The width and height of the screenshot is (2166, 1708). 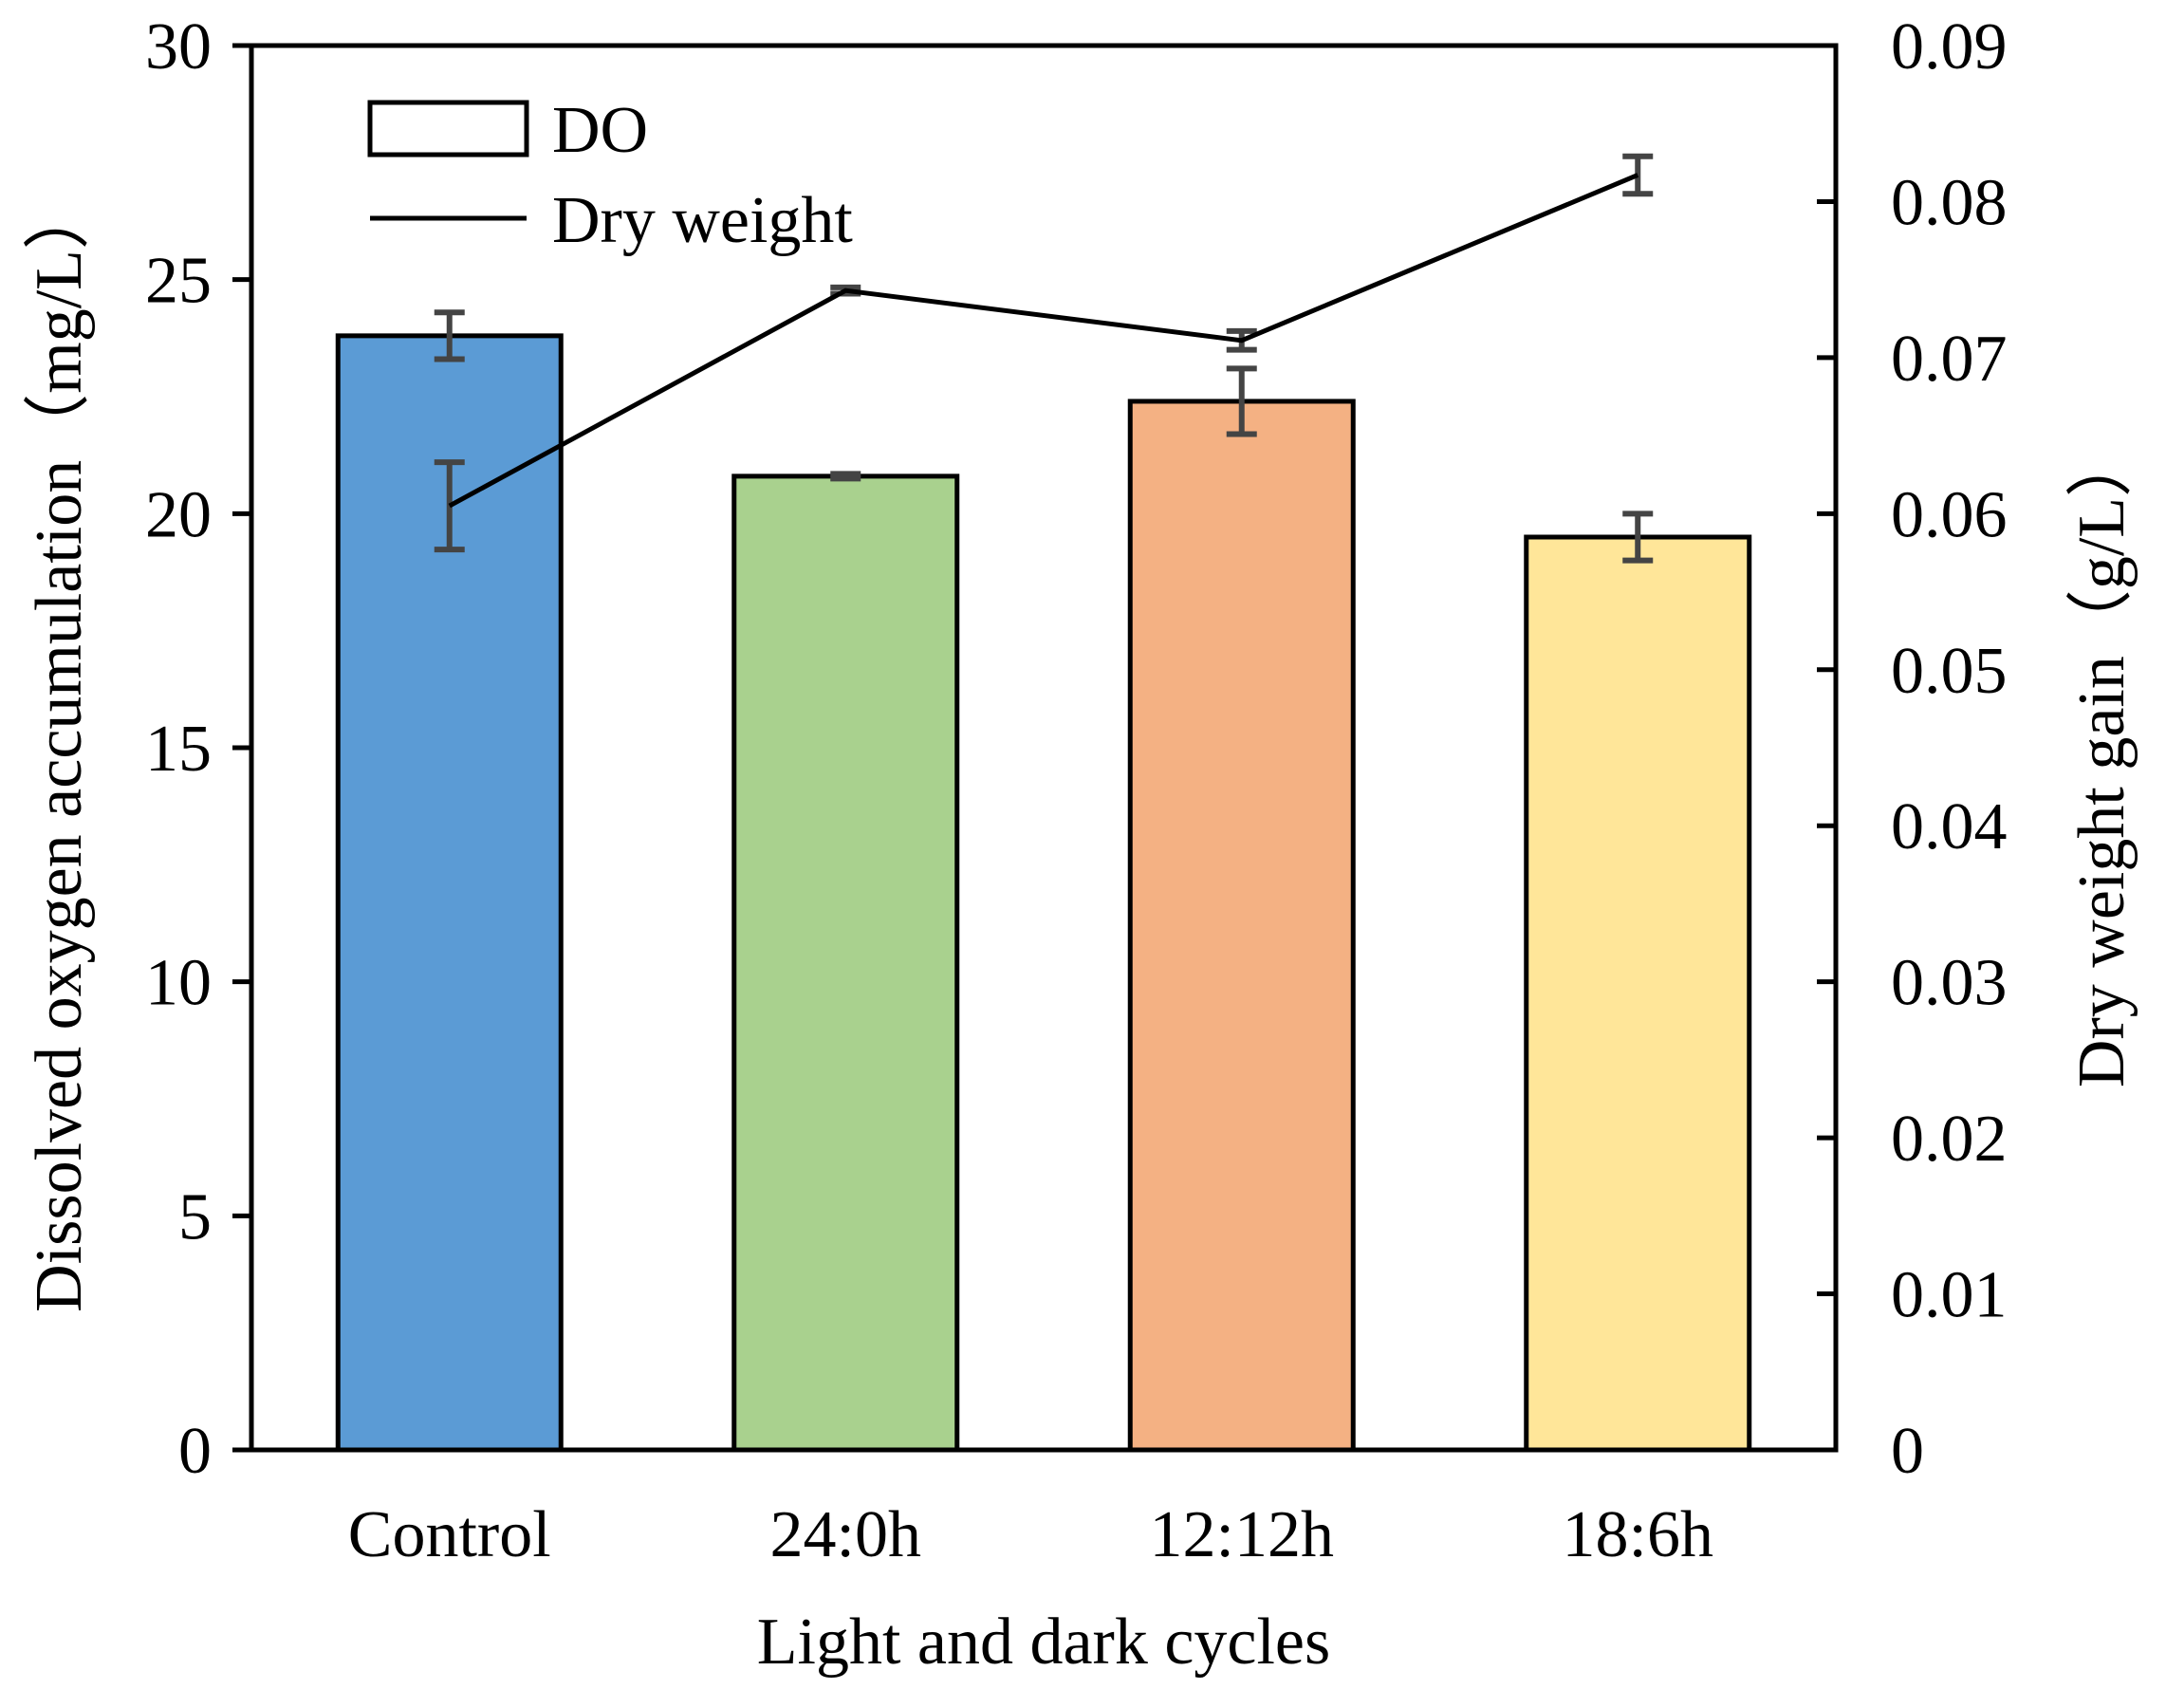 What do you see at coordinates (1949, 359) in the screenshot?
I see `right-y-tick-label: 0.07` at bounding box center [1949, 359].